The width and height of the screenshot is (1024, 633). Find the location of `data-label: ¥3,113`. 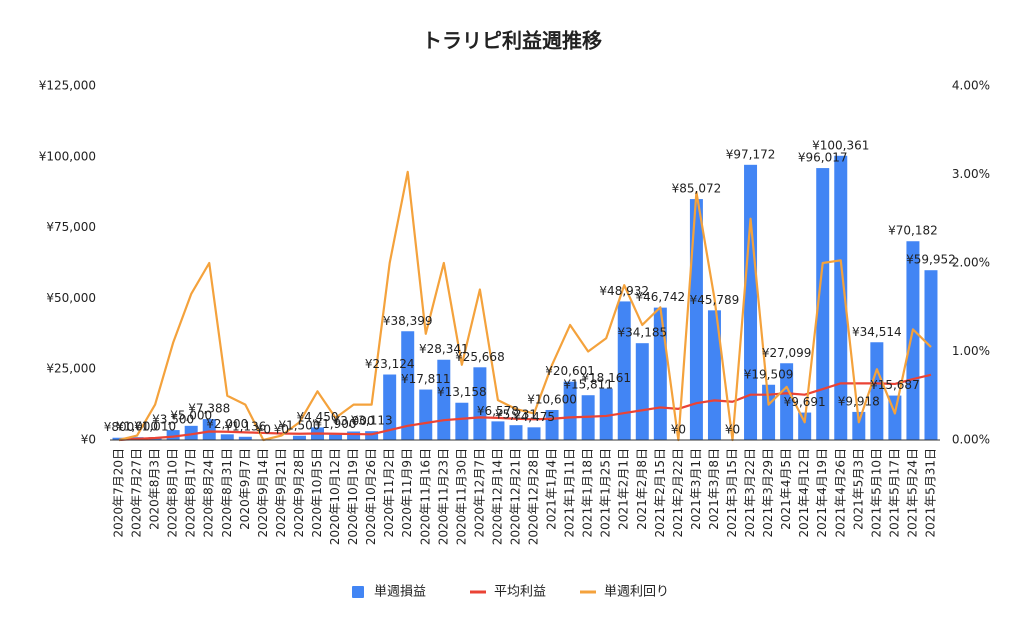

data-label: ¥3,113 is located at coordinates (372, 421).